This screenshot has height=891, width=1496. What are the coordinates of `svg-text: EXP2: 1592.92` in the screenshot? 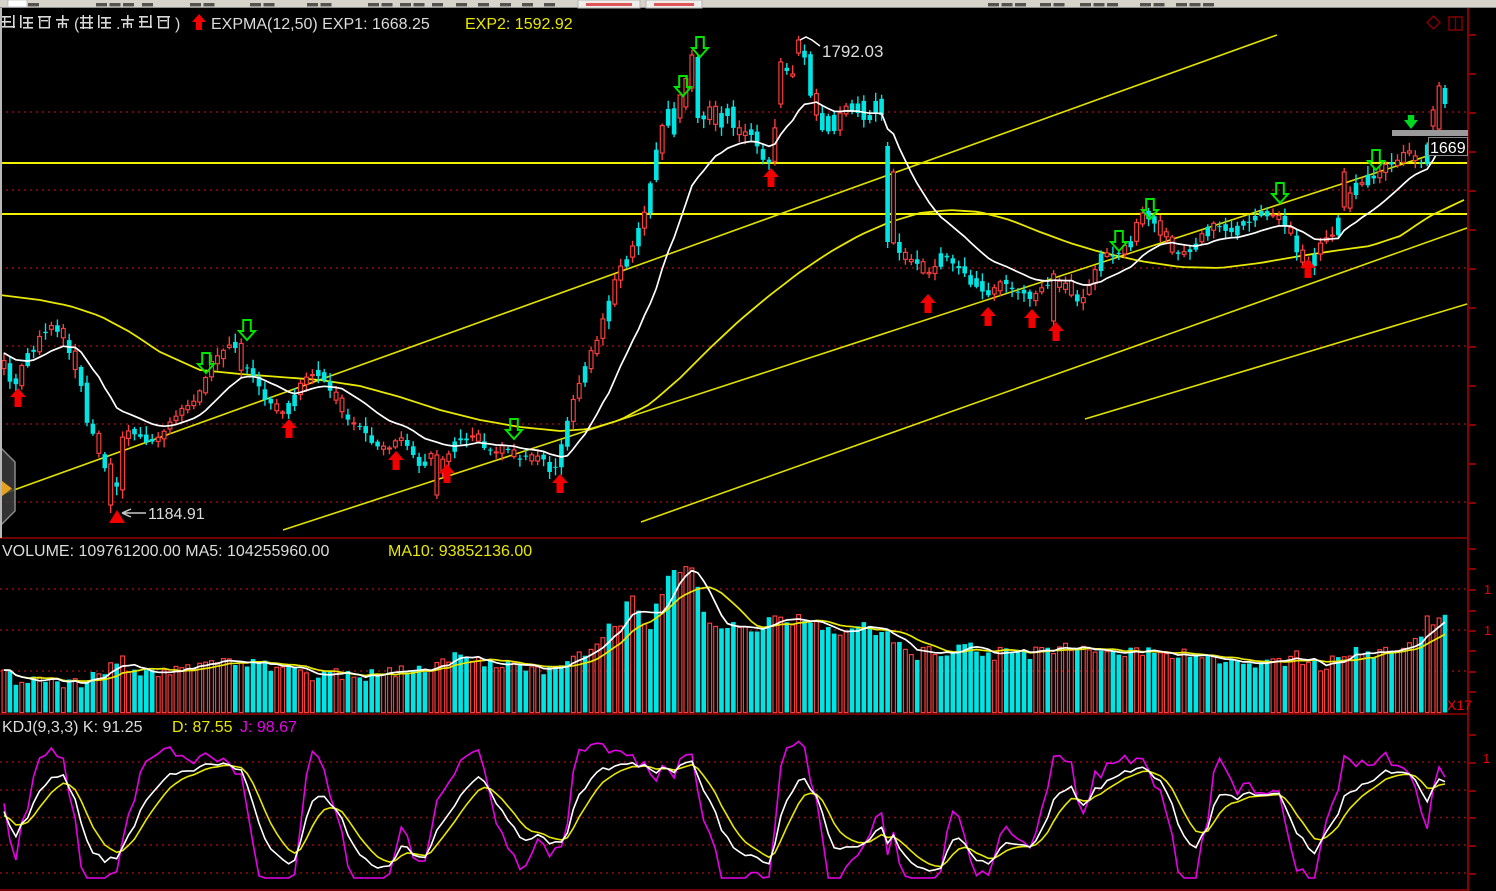 It's located at (519, 24).